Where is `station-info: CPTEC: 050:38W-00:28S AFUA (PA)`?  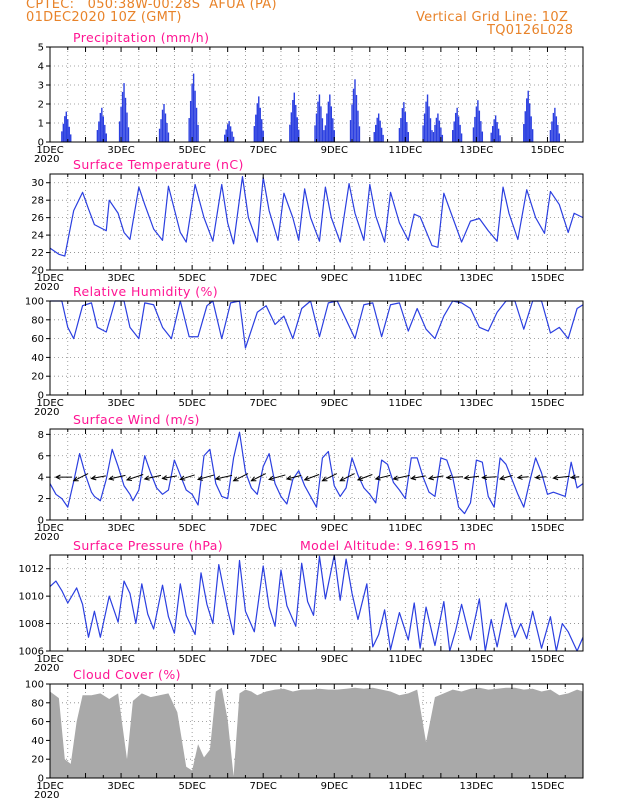 station-info: CPTEC: 050:38W-00:28S AFUA (PA) is located at coordinates (151, 6).